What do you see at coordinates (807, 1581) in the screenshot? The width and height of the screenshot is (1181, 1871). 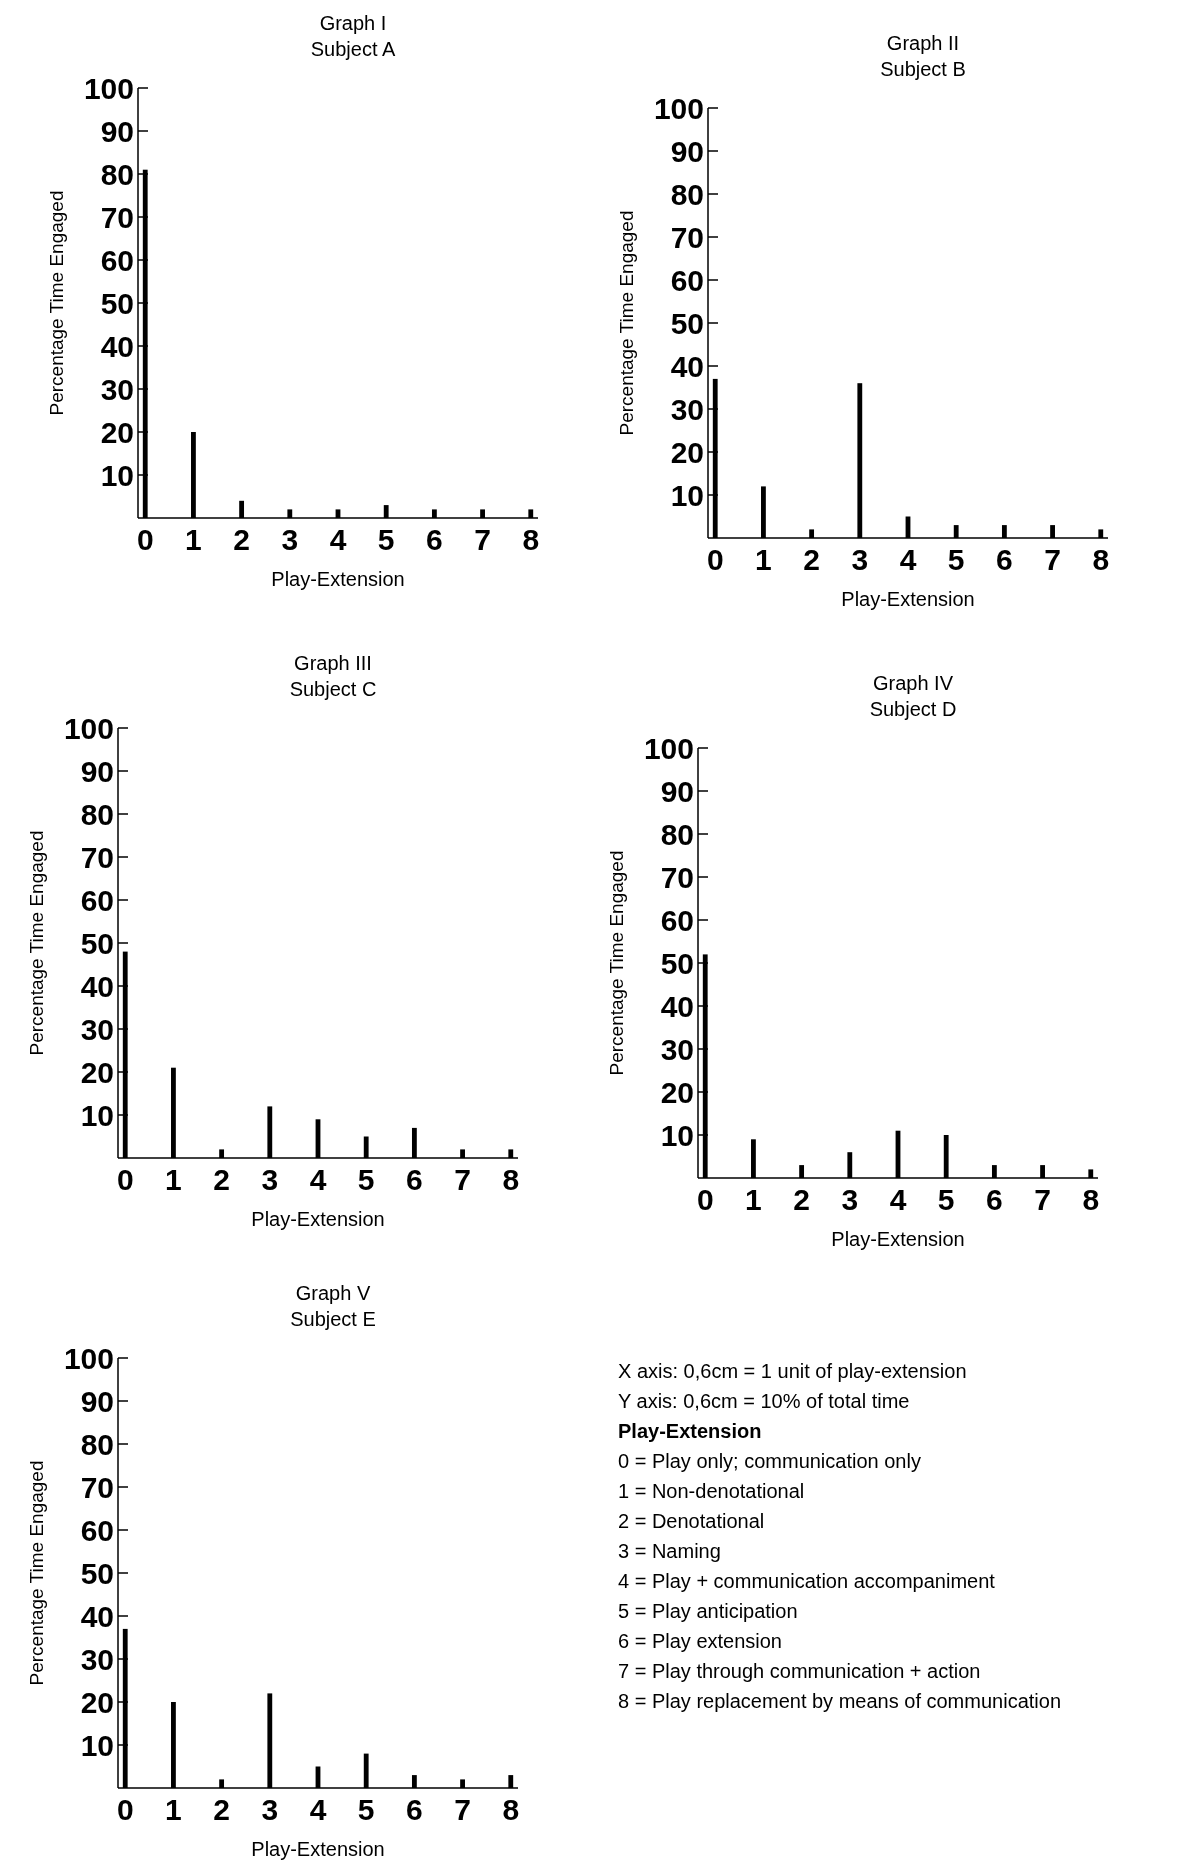 I see `text: 4 = Play + communication accompaniment` at bounding box center [807, 1581].